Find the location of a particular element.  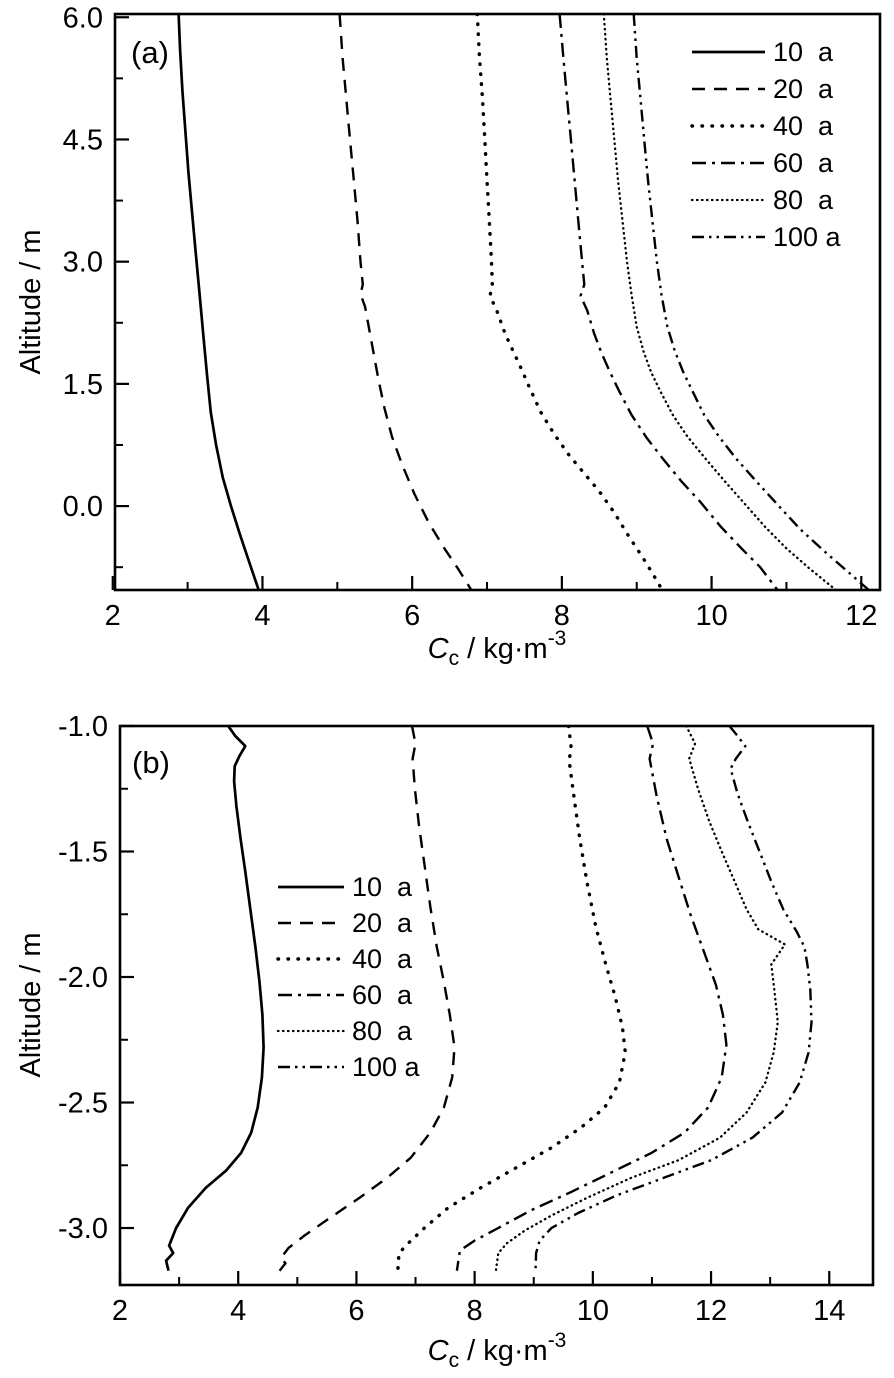

y-tick-label: -3.0 is located at coordinates (83, 1229).